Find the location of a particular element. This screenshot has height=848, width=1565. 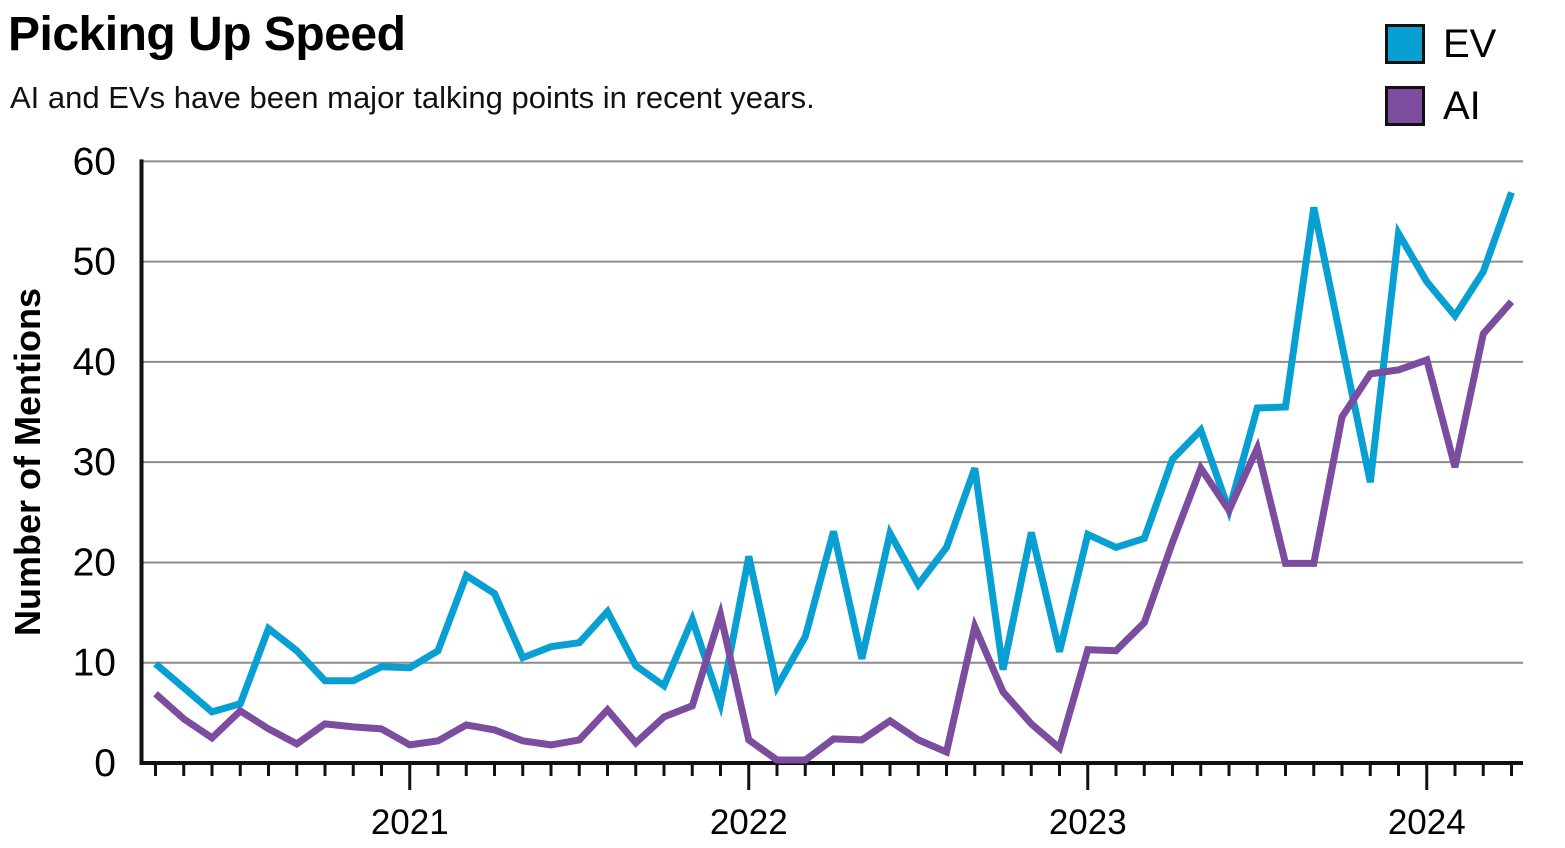

y-tick-label: 20 is located at coordinates (94, 562).